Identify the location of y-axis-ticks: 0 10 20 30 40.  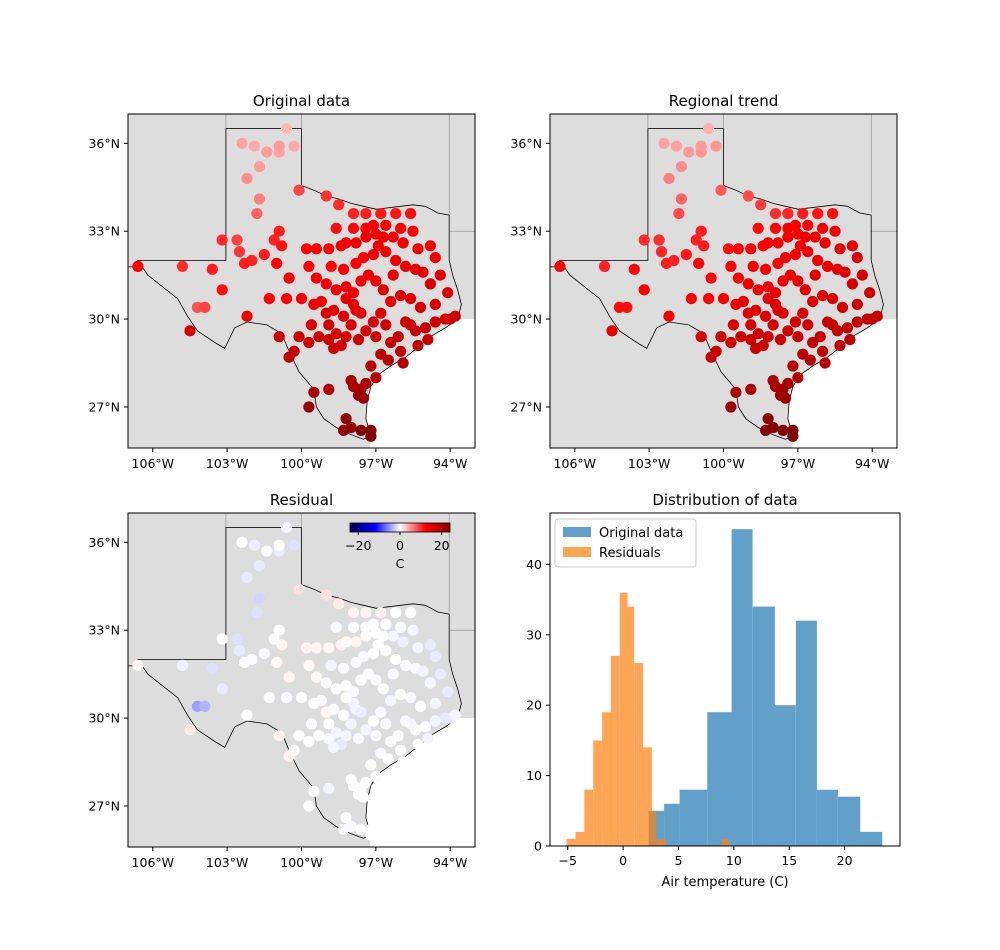
(538, 705).